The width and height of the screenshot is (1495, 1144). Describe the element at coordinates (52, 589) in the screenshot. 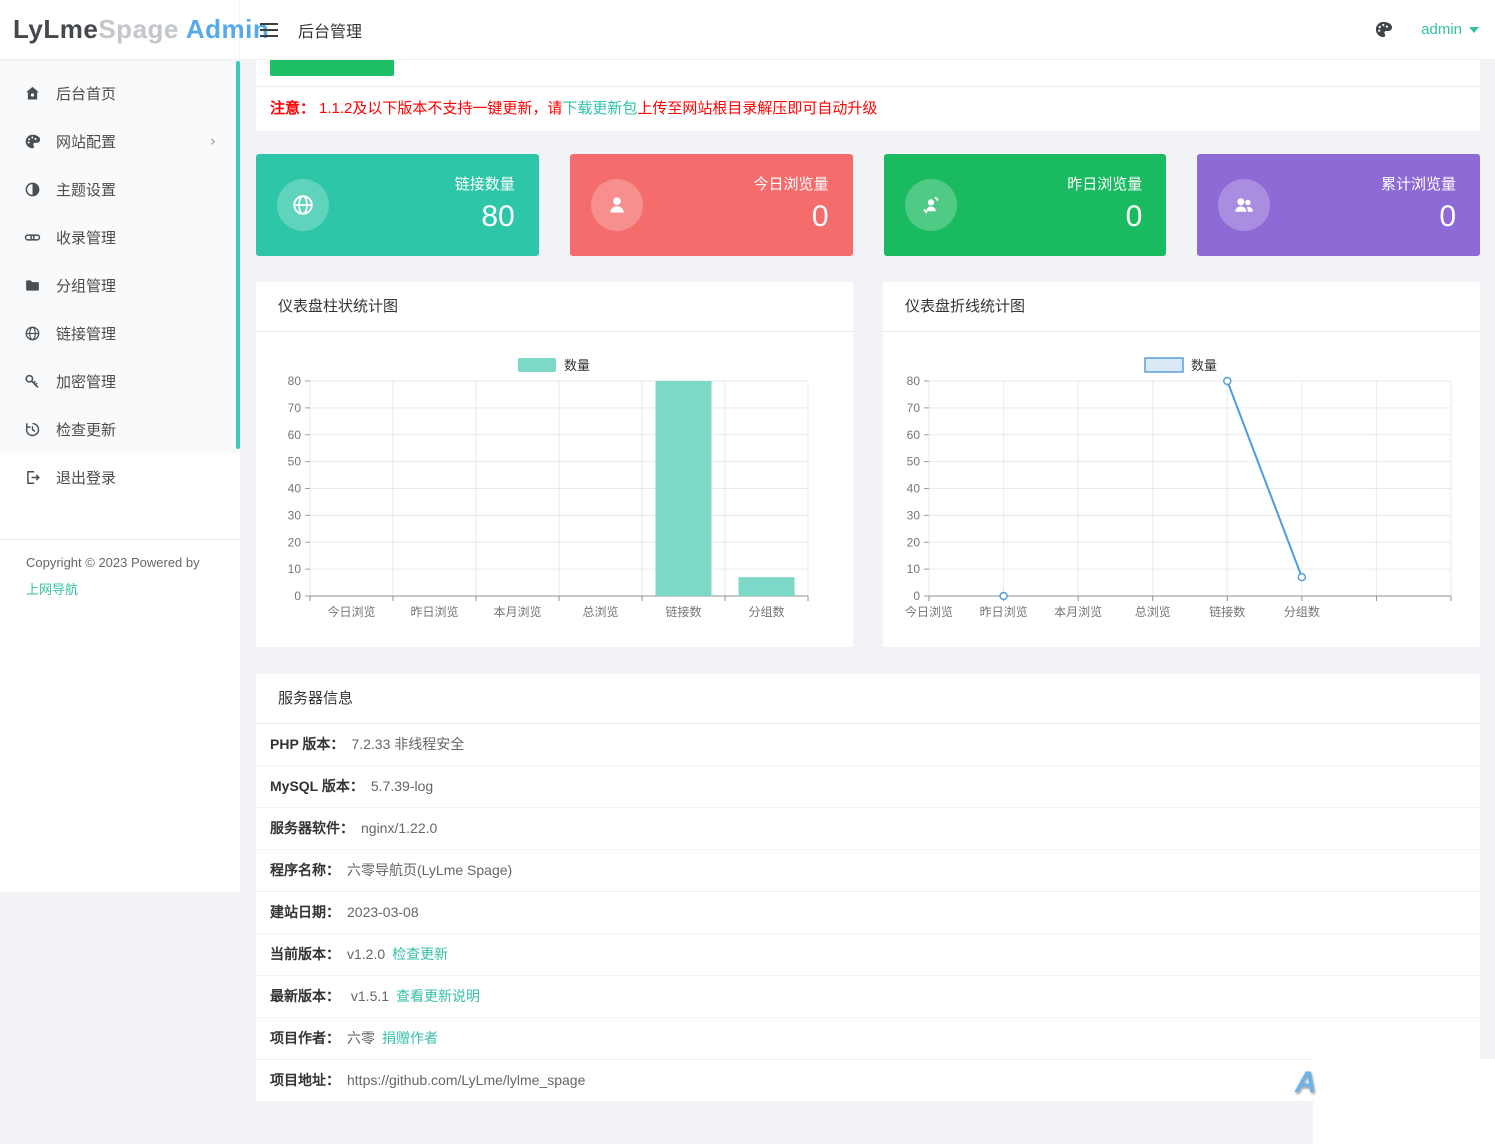

I see `copyright-link: 上网导航` at that location.